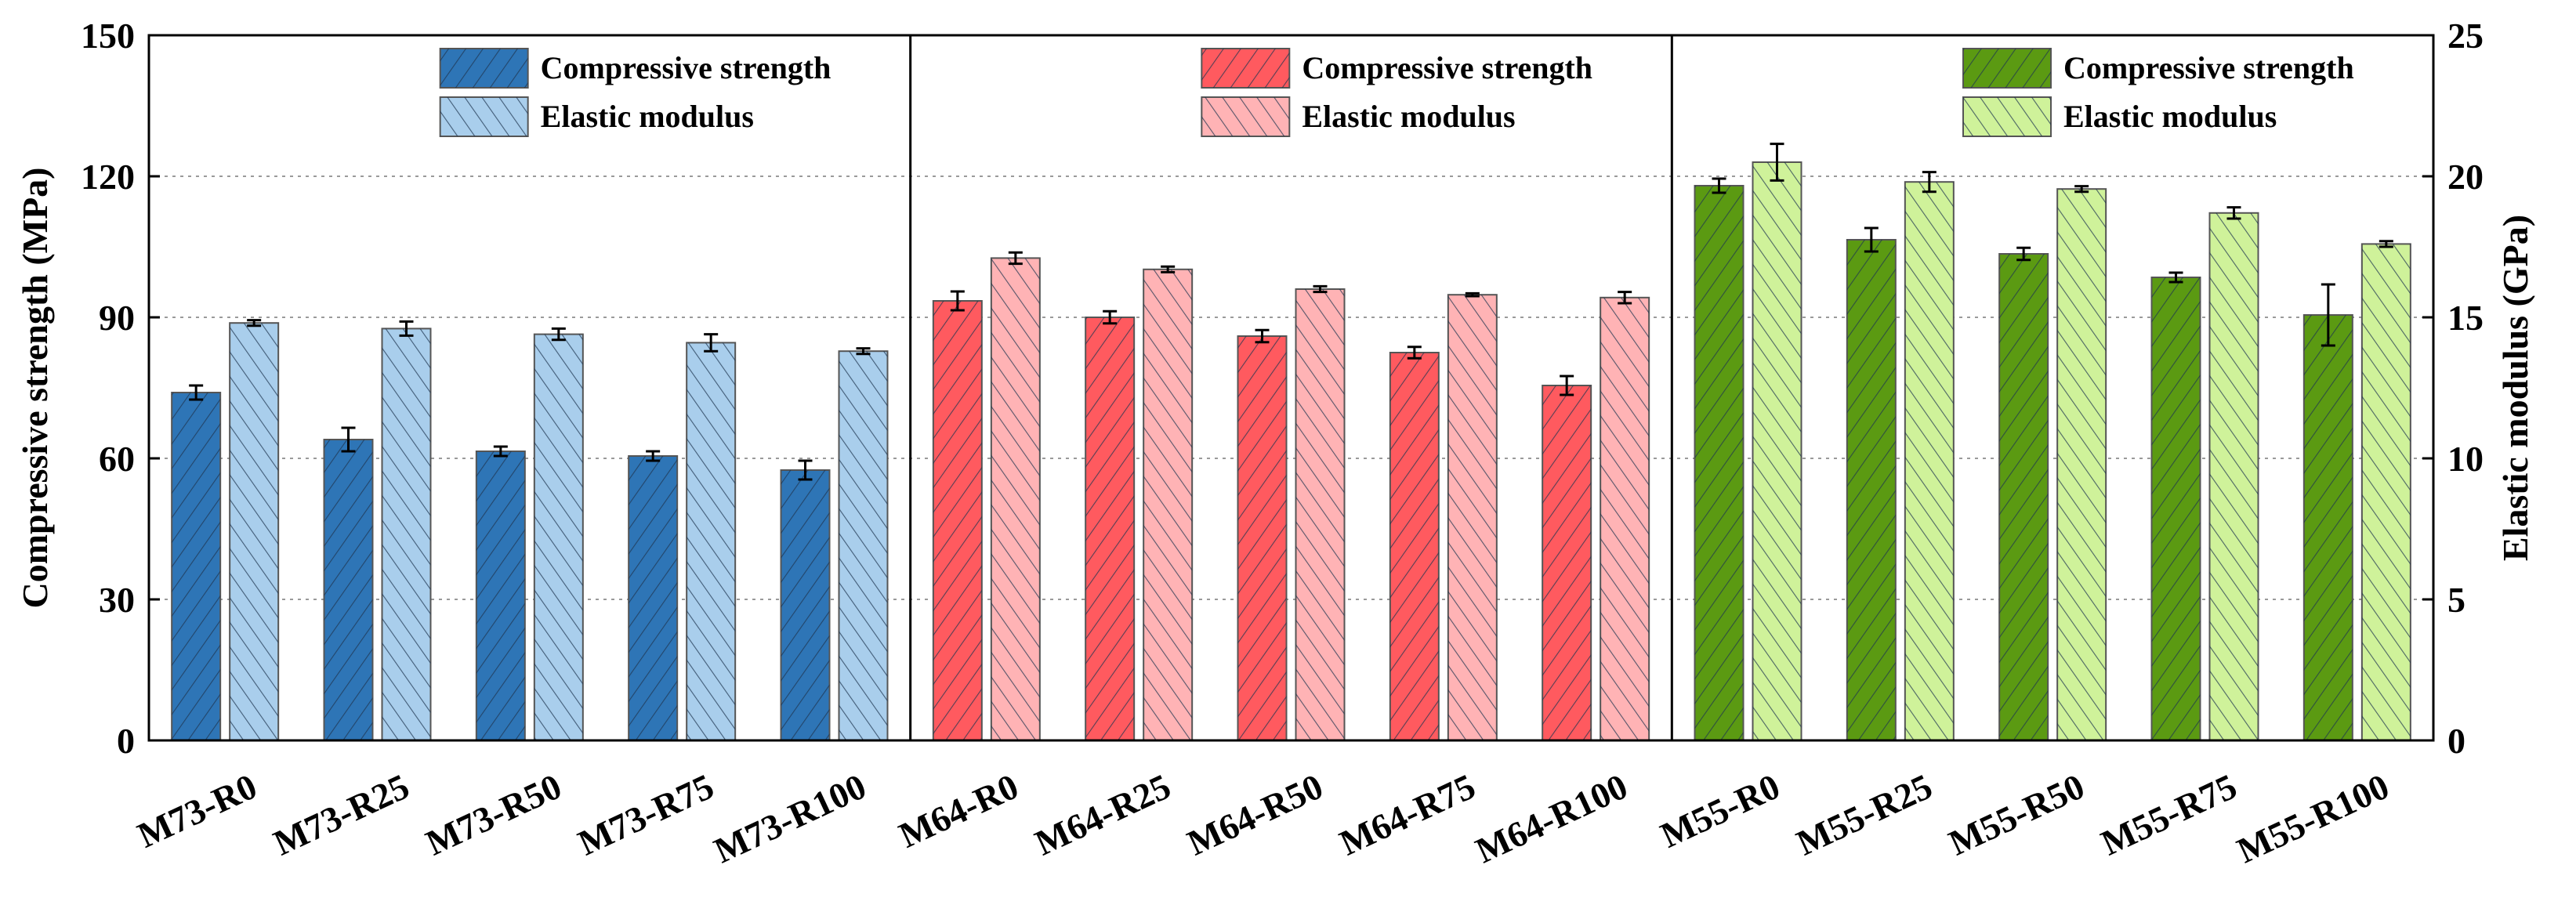 The width and height of the screenshot is (2576, 912). Describe the element at coordinates (2465, 318) in the screenshot. I see `y-tick-label-right: 15` at that location.